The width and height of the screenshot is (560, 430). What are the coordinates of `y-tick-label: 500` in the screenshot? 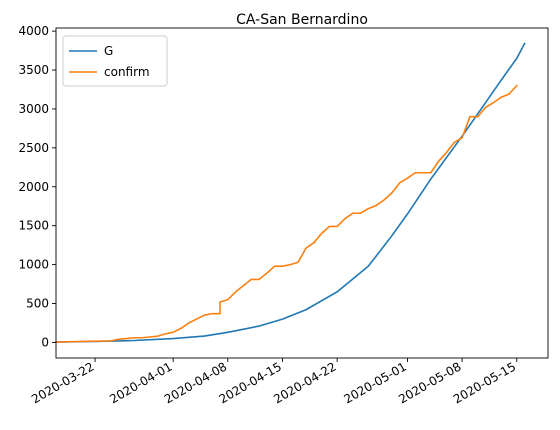 It's located at (37, 304).